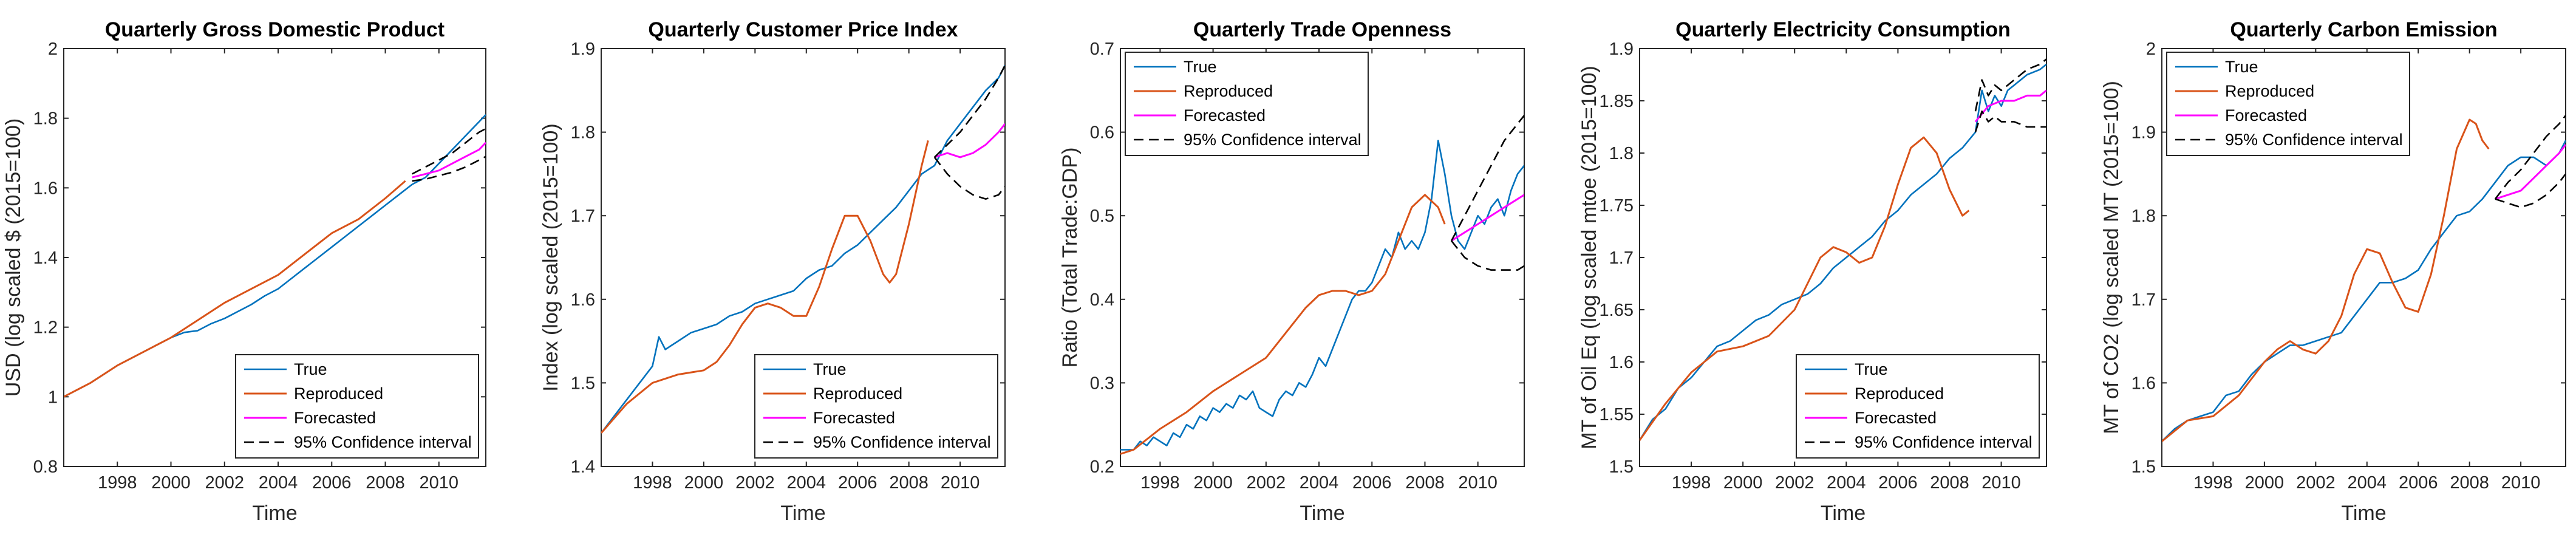 Image resolution: width=2576 pixels, height=546 pixels. I want to click on y-axis-label: Ratio (Total Trade:GDP), so click(1070, 258).